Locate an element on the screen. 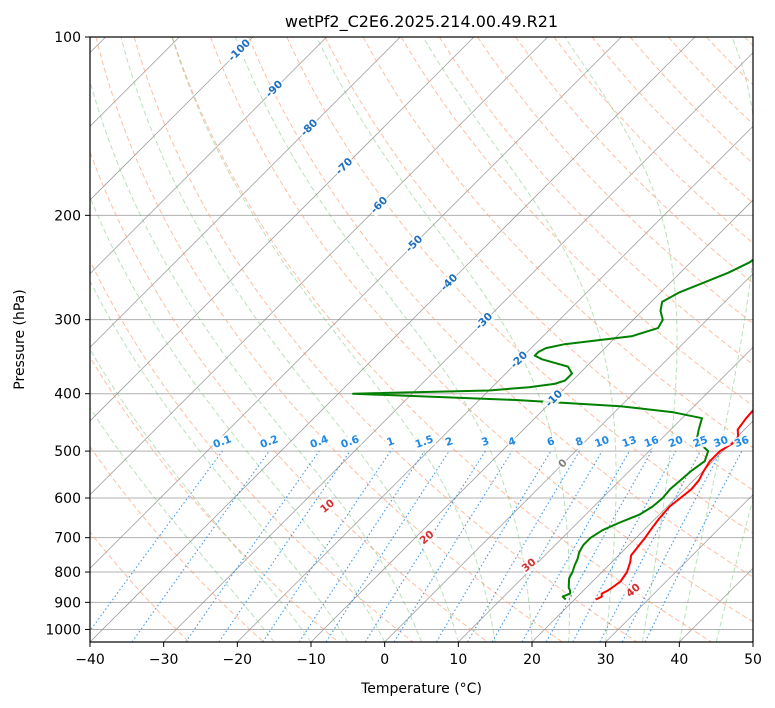 Image resolution: width=775 pixels, height=708 pixels. mixing-ratio-label: 3 is located at coordinates (485, 442).